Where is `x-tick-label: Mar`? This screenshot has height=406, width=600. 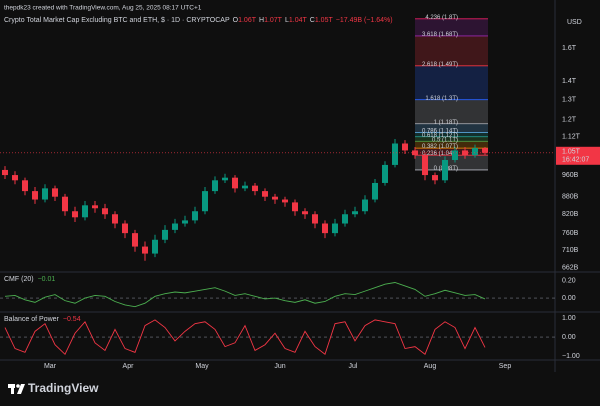
x-tick-label: Mar is located at coordinates (50, 366).